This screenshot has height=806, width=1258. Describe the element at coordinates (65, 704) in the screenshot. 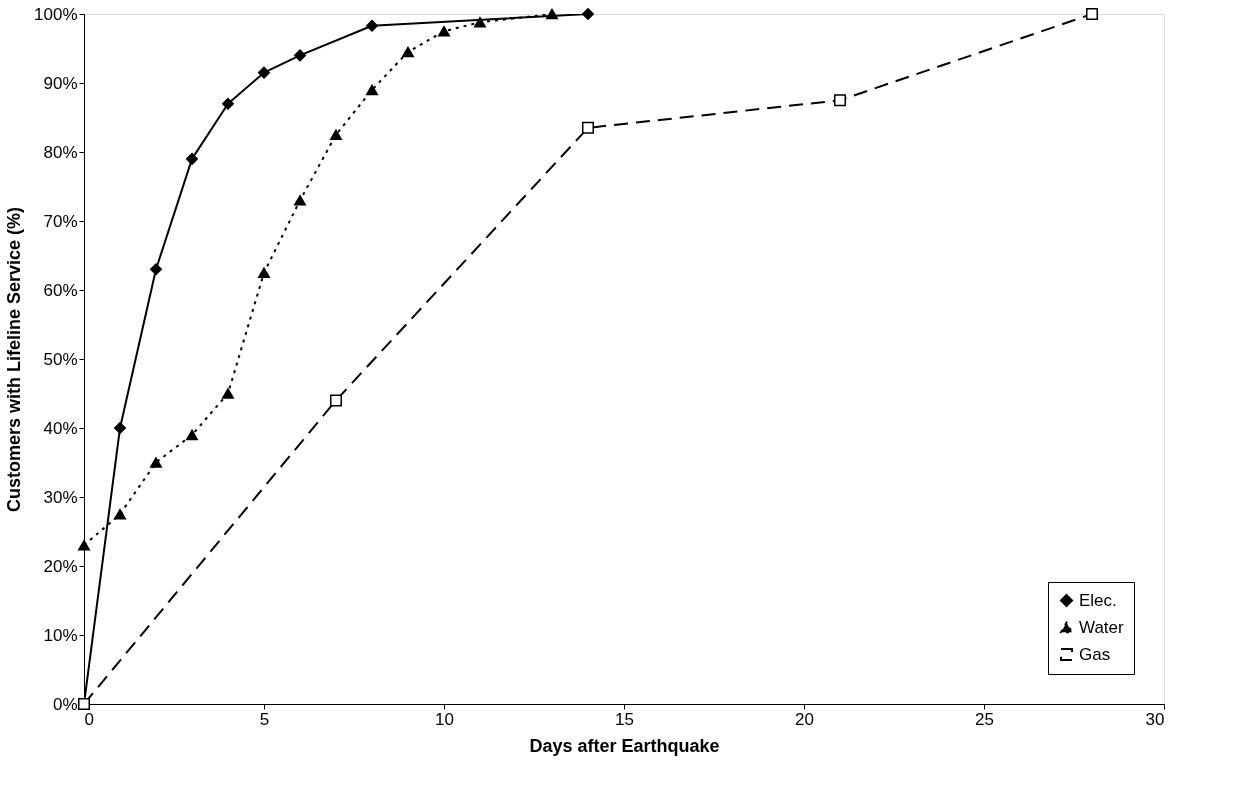

I see `y-tick-label: 0%` at that location.